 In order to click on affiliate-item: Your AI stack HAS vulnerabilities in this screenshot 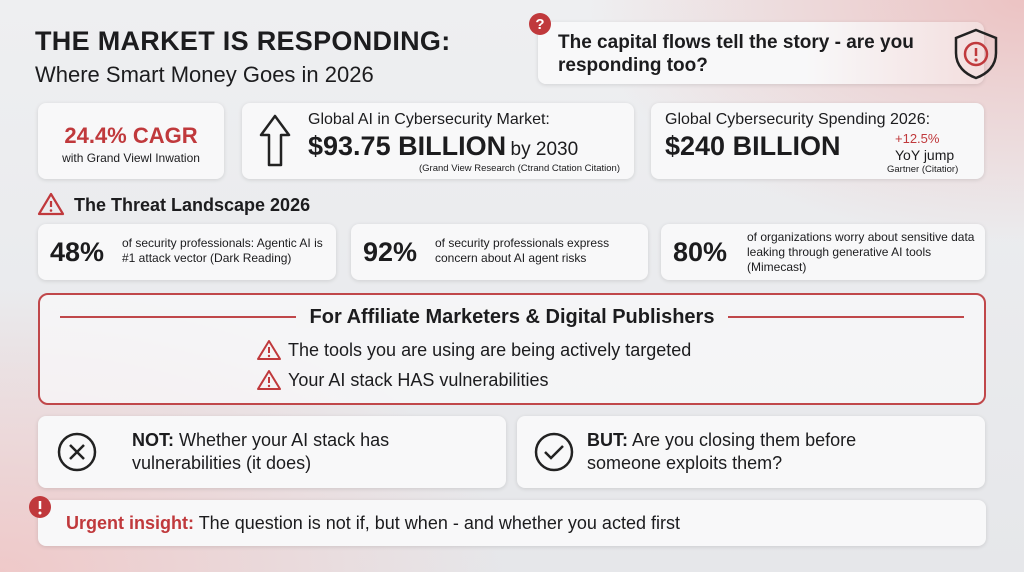, I will do `click(418, 380)`.